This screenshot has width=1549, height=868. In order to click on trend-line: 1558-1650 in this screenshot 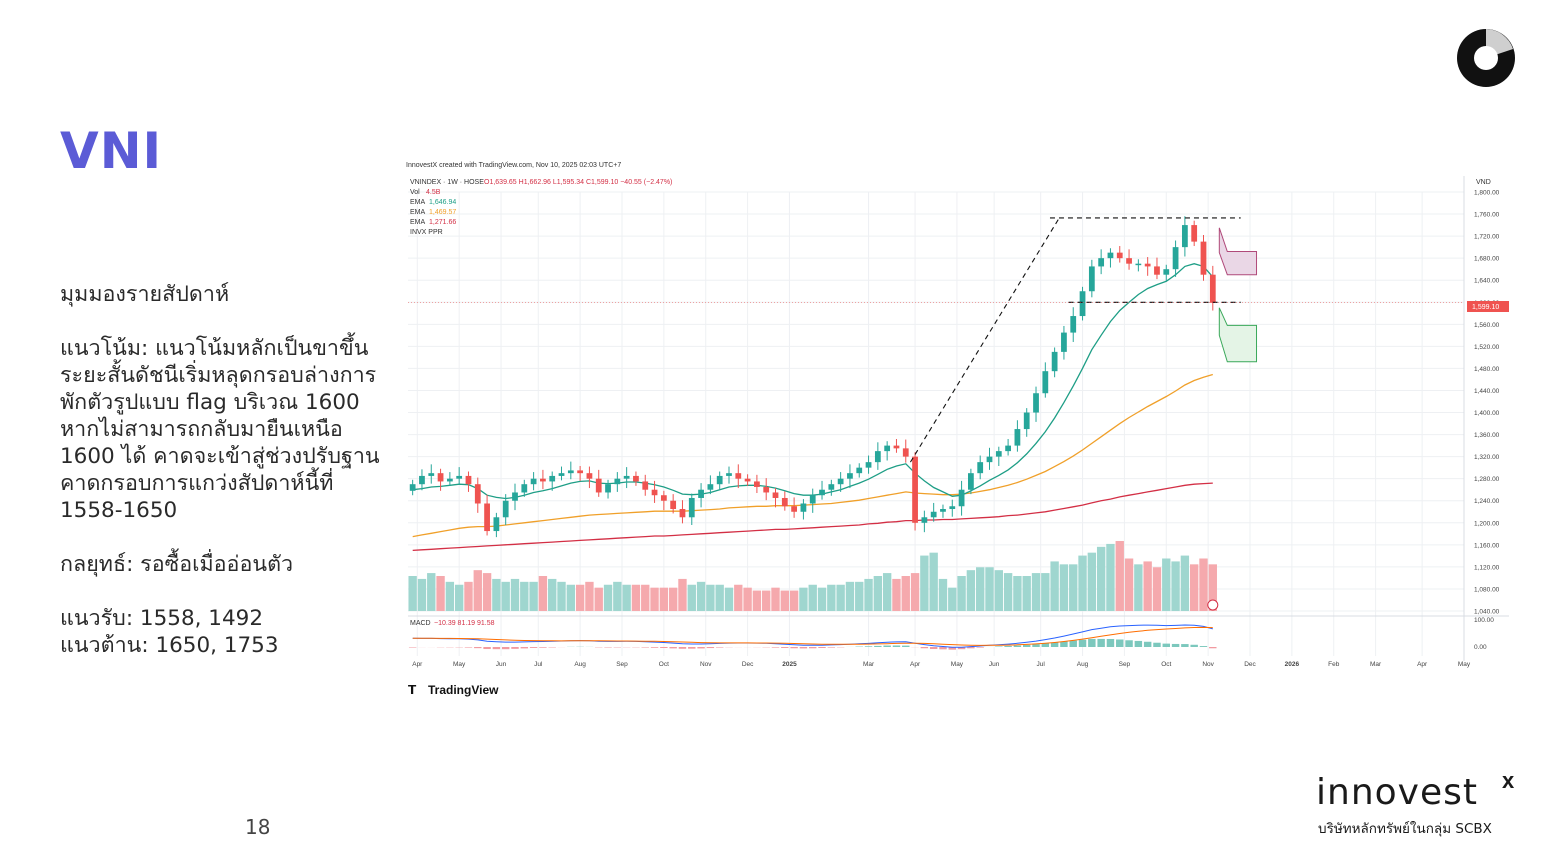, I will do `click(119, 510)`.